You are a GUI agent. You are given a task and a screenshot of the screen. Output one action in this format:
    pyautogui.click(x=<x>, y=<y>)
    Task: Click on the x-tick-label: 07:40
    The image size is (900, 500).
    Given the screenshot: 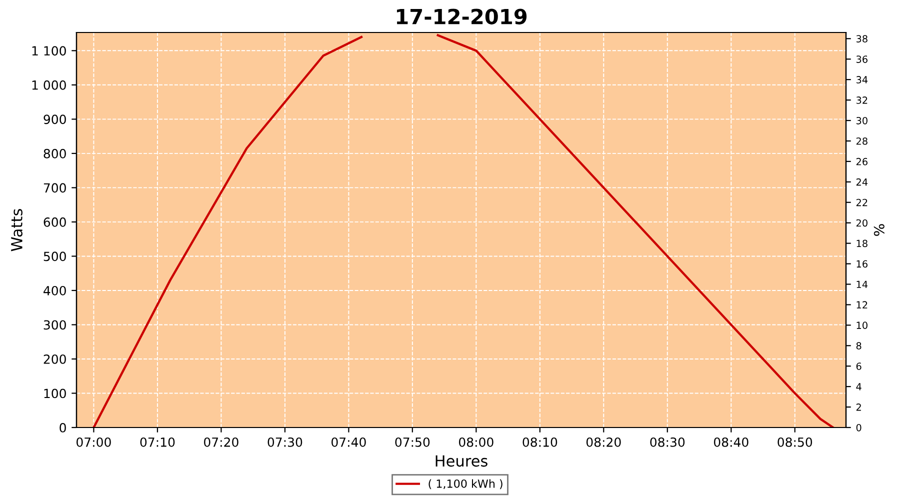 What is the action you would take?
    pyautogui.click(x=349, y=442)
    